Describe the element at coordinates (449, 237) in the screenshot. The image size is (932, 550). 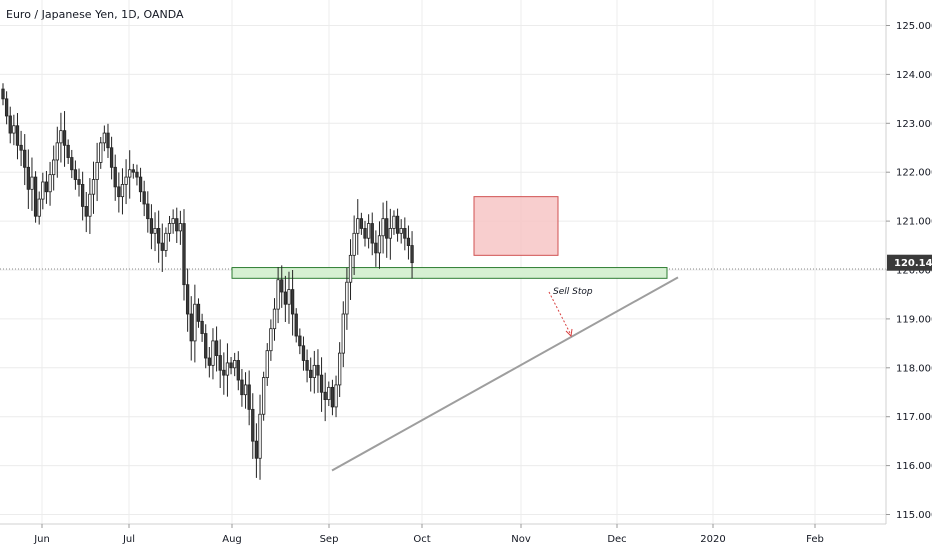
I see `zones-layer` at that location.